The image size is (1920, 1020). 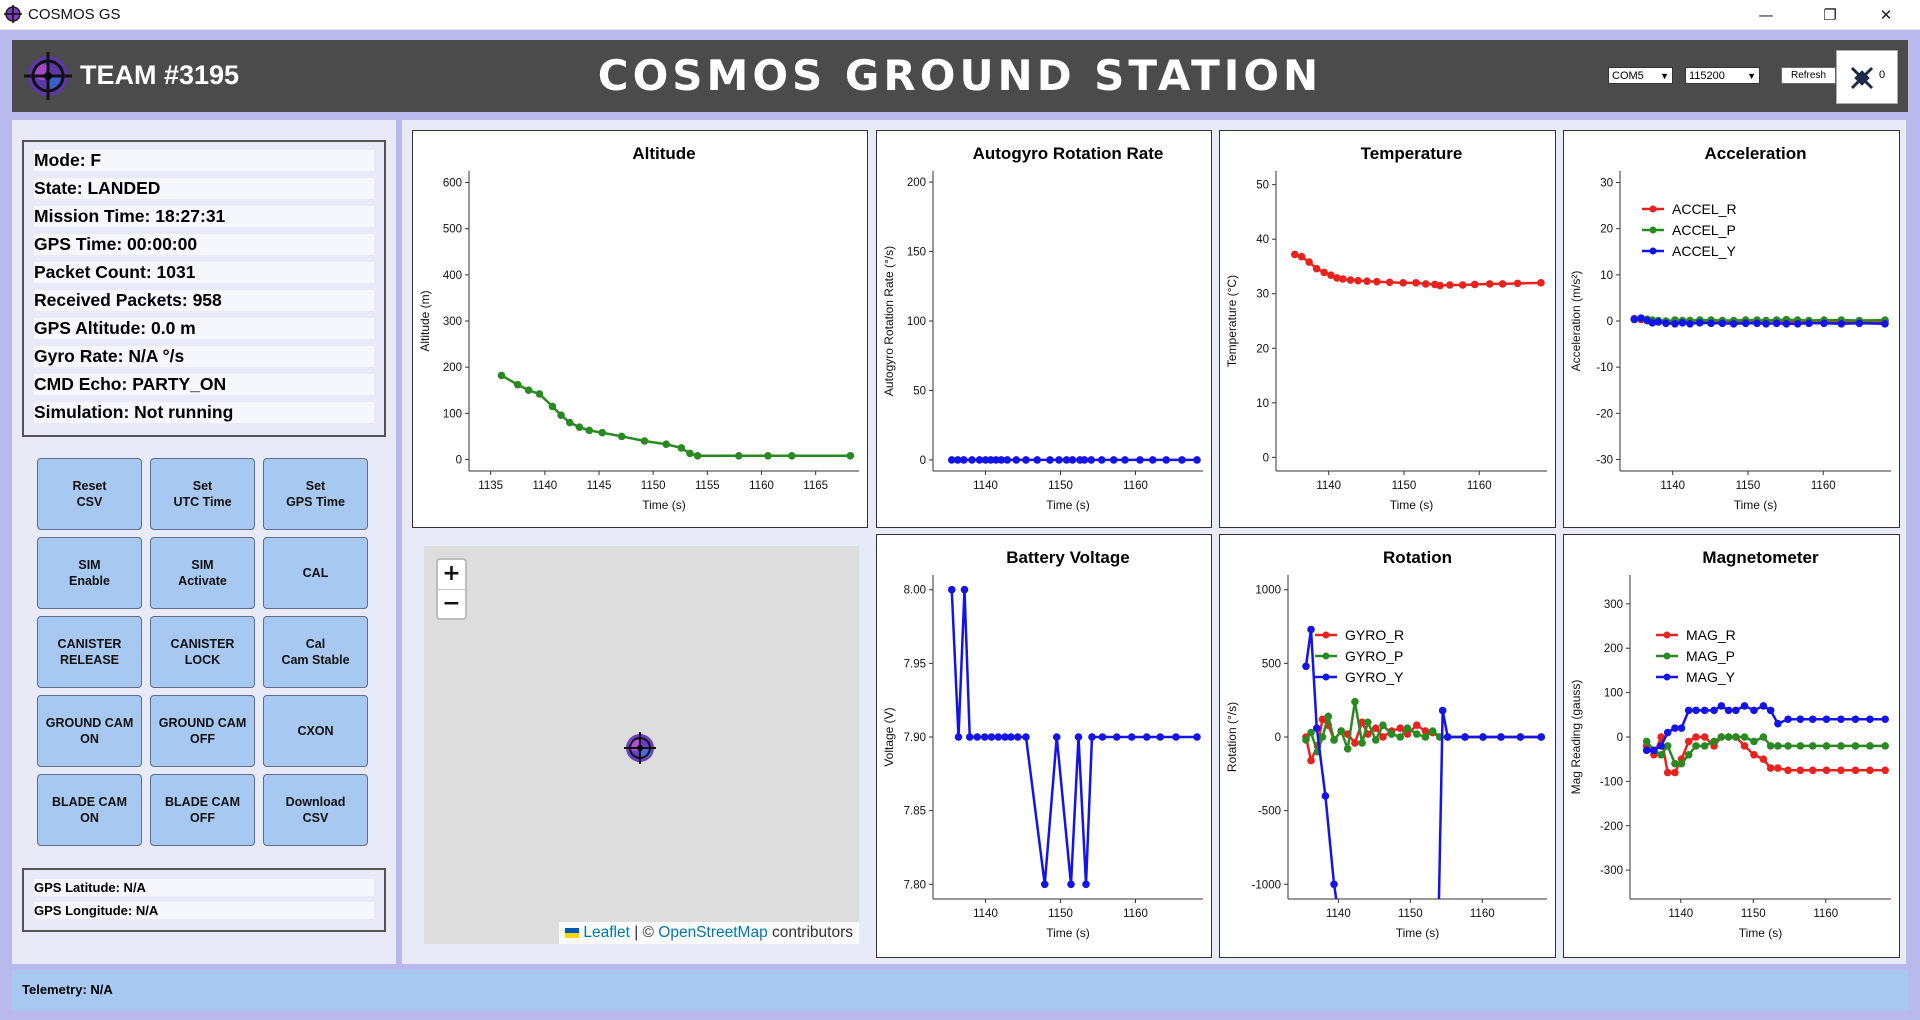 I want to click on openstreetmap-link: OpenStreetMap, so click(x=713, y=932).